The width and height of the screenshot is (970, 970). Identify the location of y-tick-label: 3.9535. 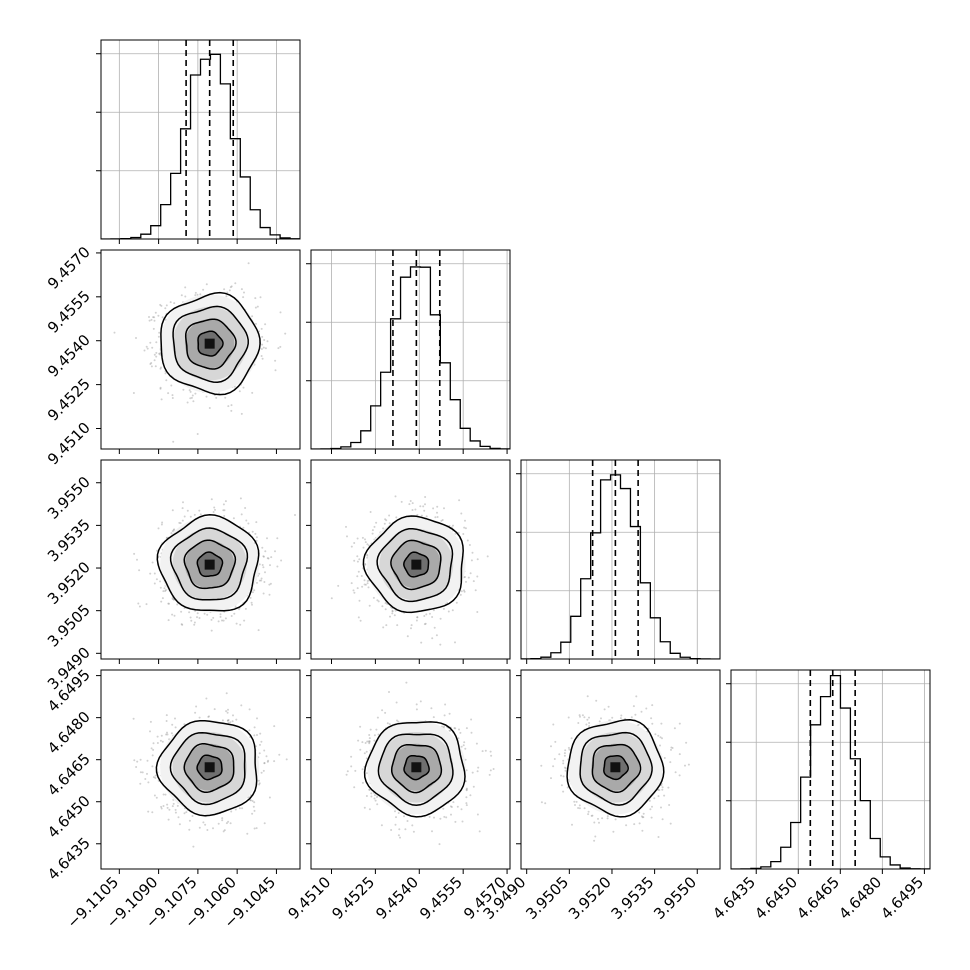
(69, 540).